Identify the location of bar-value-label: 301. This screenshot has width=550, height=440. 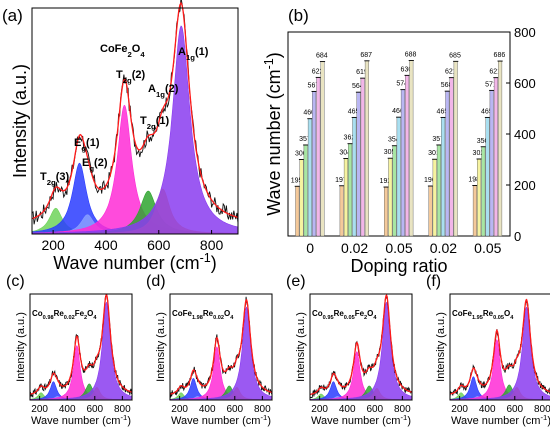
(434, 153).